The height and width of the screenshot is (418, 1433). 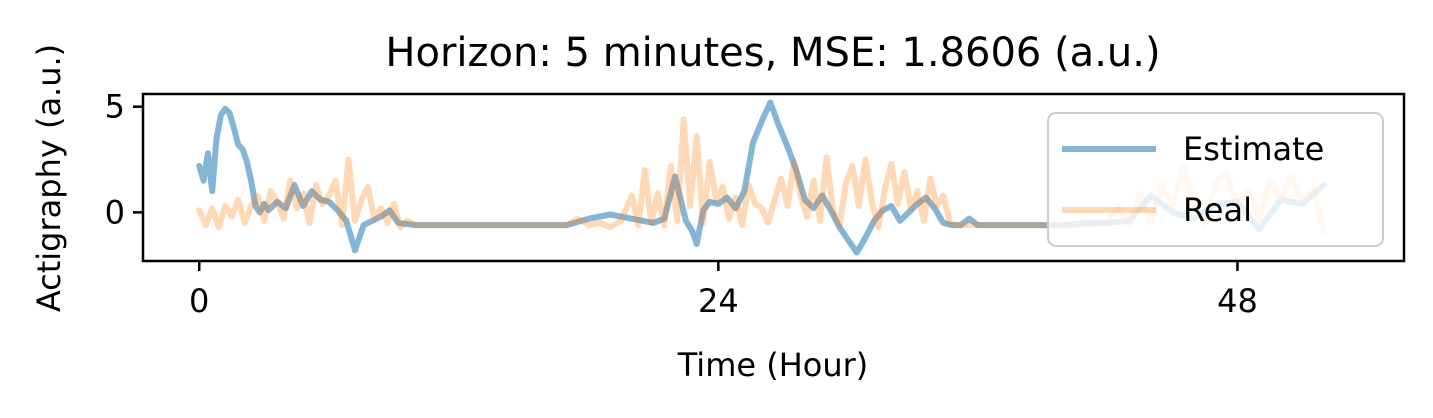 I want to click on legend-label-estimate: Estimate, so click(x=1253, y=149).